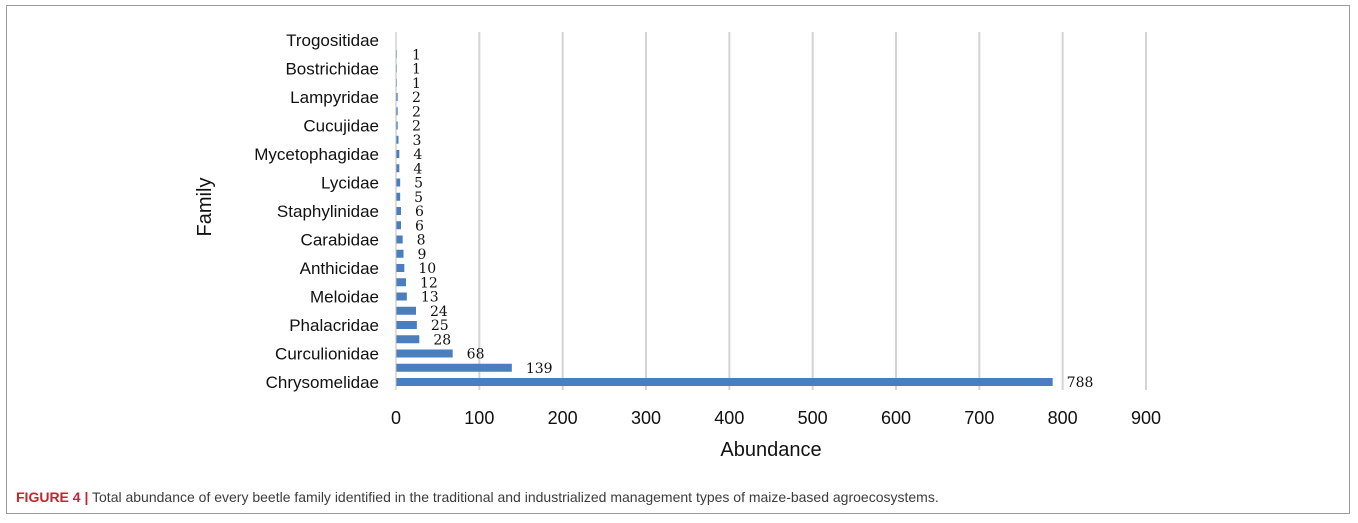  Describe the element at coordinates (344, 297) in the screenshot. I see `category-label: Meloidae` at that location.